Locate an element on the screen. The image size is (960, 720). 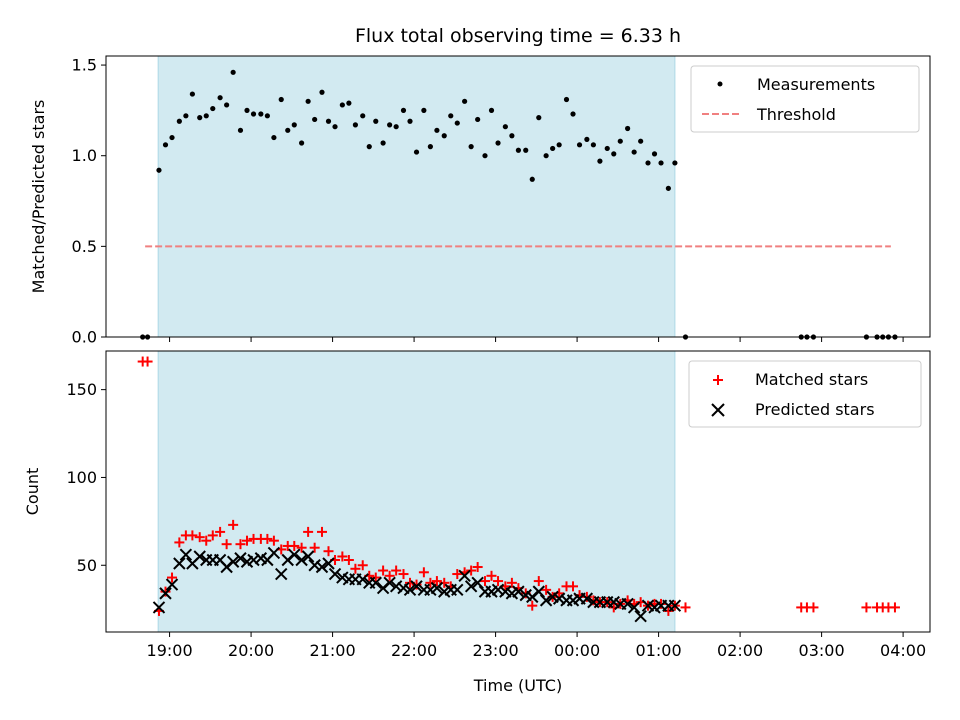
y-tick-label: 0.5 is located at coordinates (84, 246).